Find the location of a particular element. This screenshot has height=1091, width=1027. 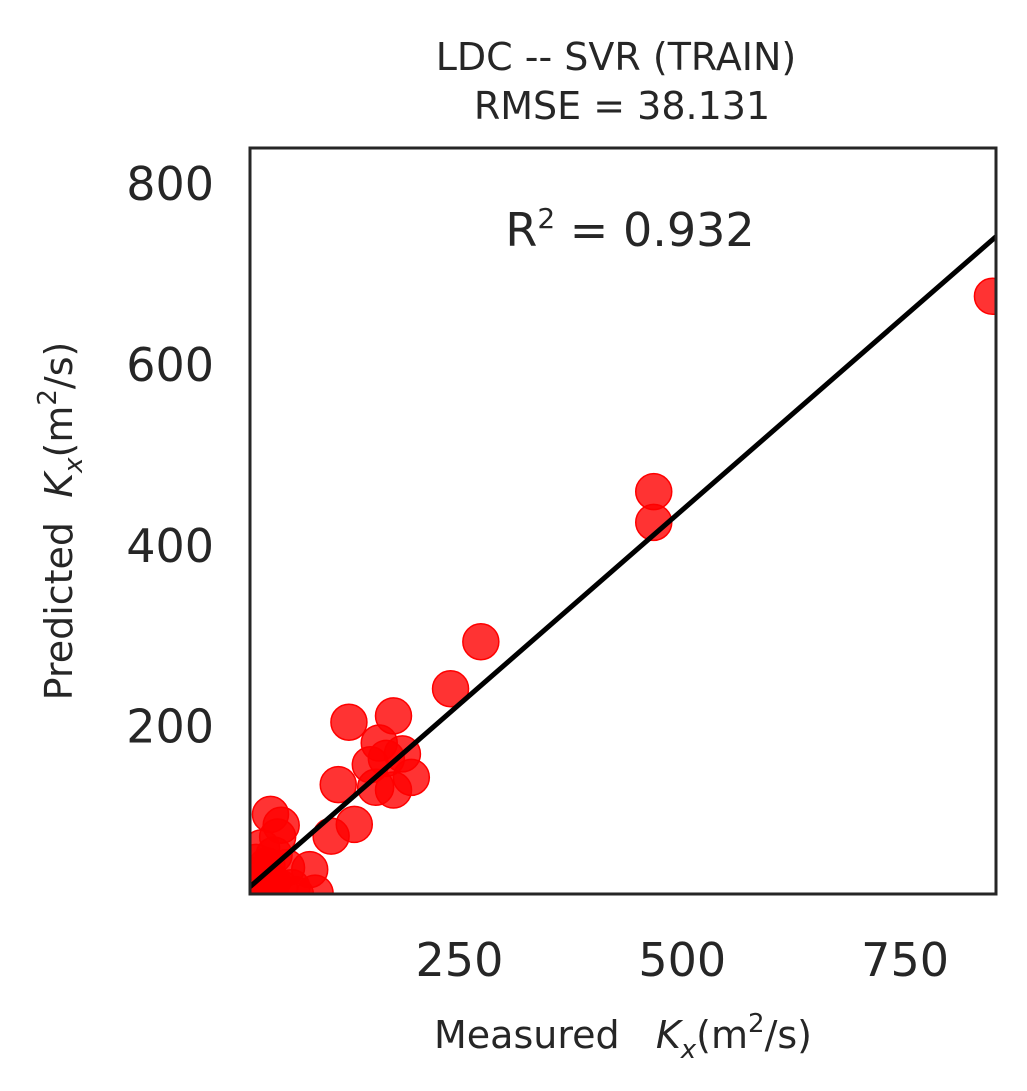

r2-sup: 2 is located at coordinates (546, 218).